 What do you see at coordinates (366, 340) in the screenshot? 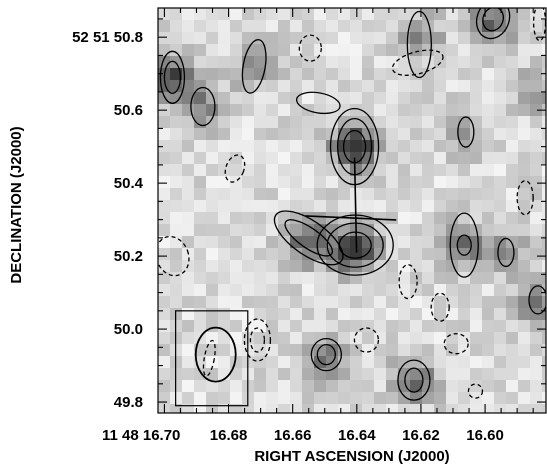
I see `negative-contour` at bounding box center [366, 340].